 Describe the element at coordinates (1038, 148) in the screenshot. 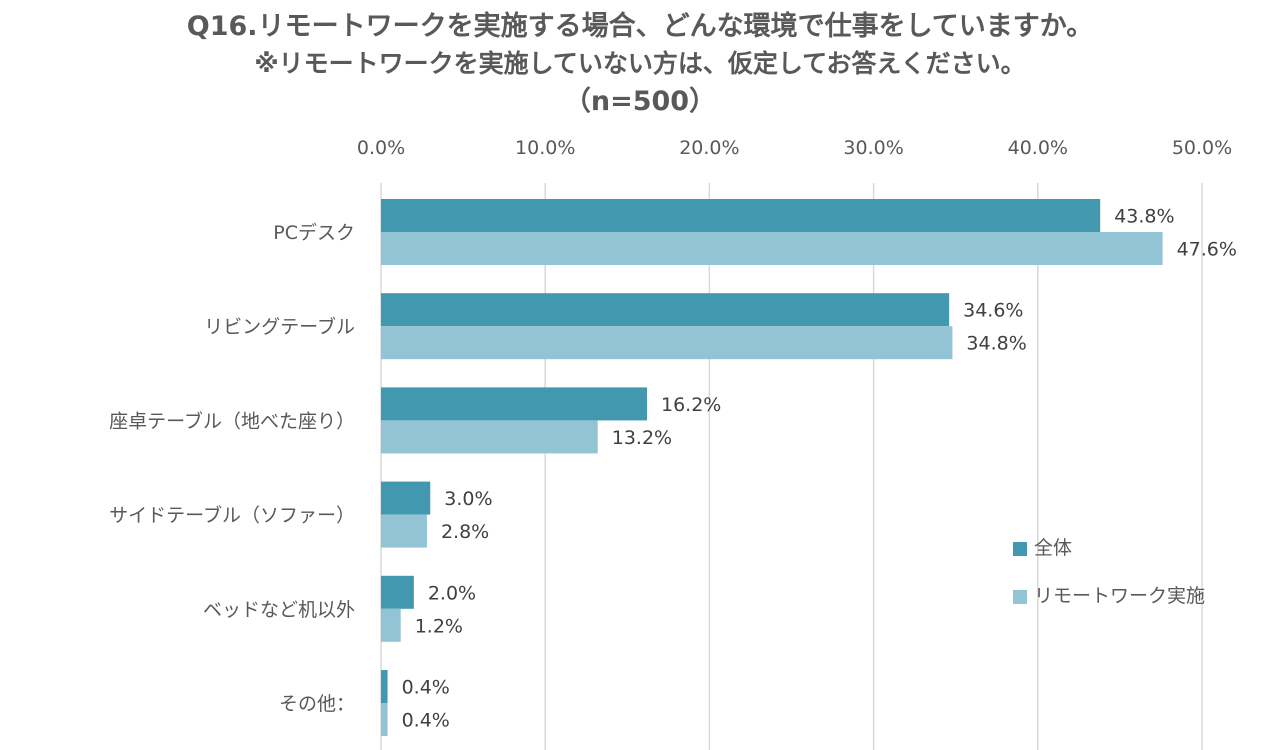

I see `x-tick-label: 40.0%` at that location.